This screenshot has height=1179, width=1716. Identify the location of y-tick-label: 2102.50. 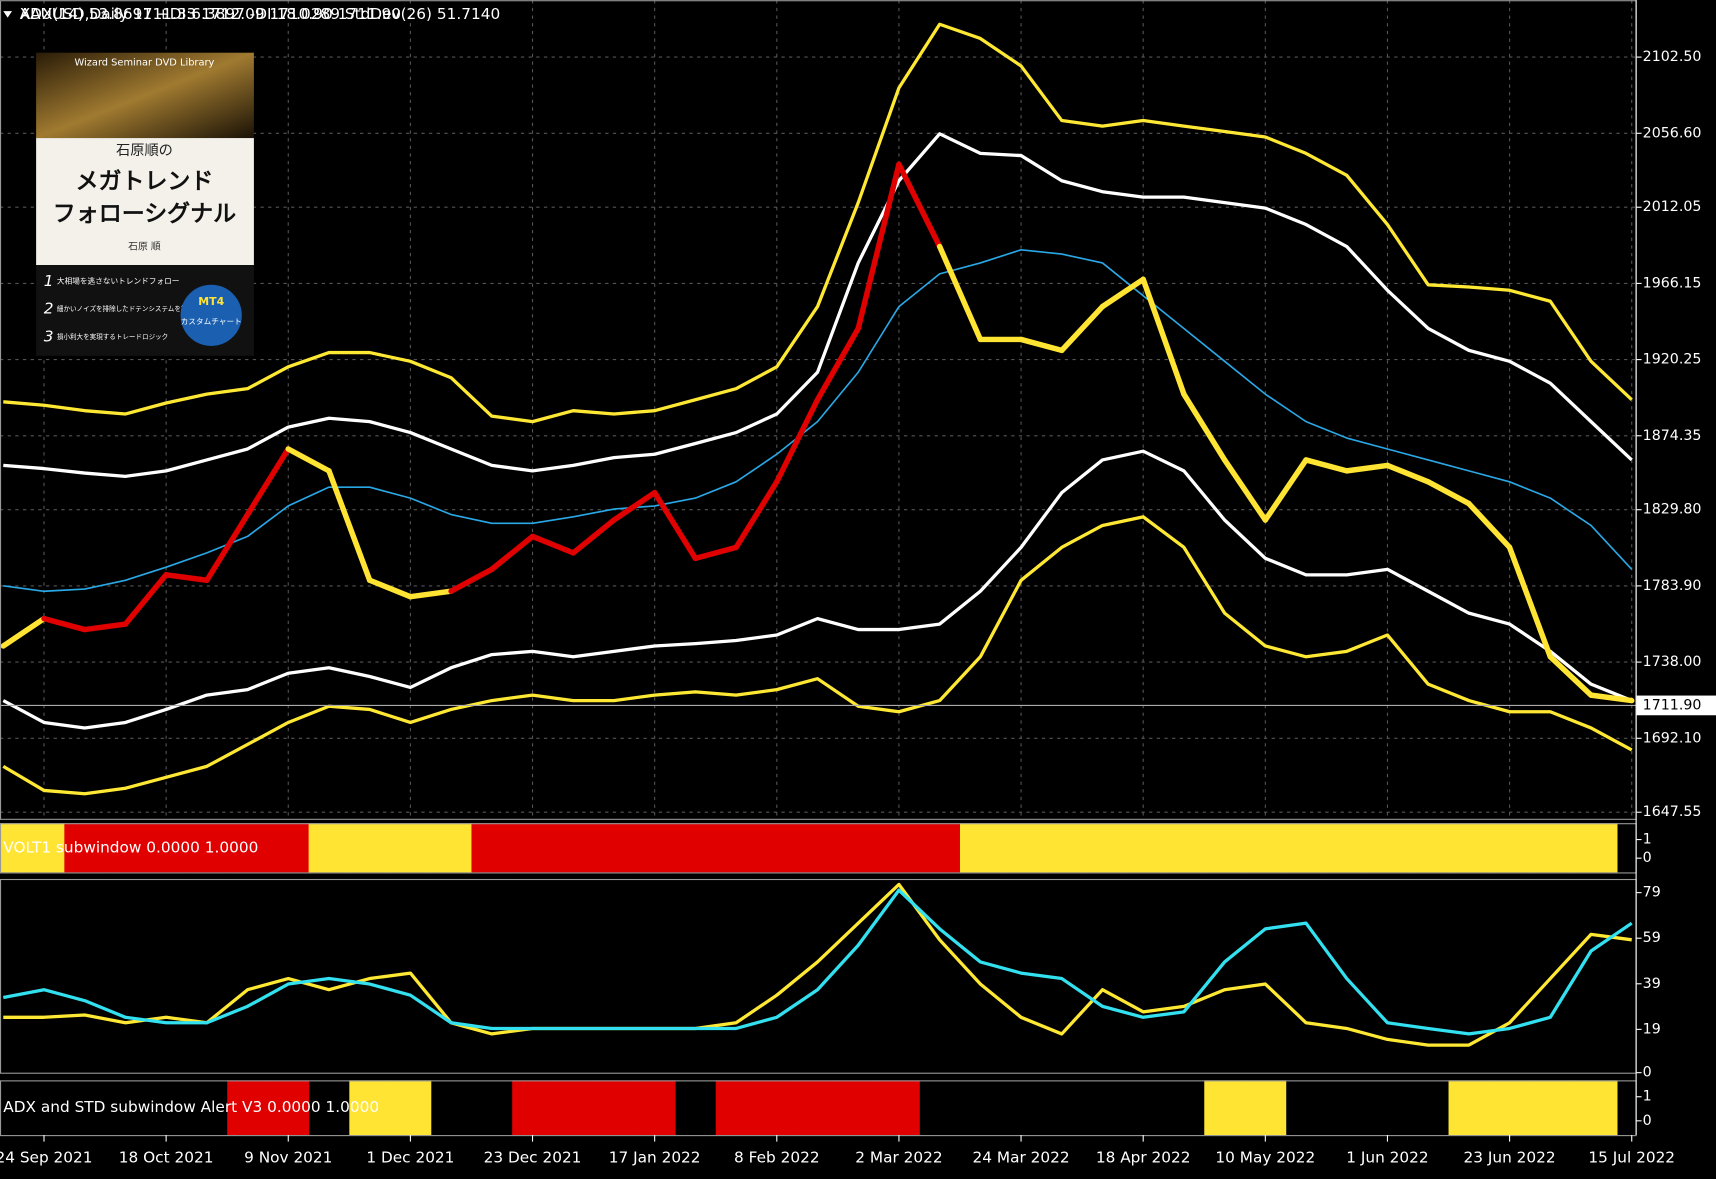
(1672, 57).